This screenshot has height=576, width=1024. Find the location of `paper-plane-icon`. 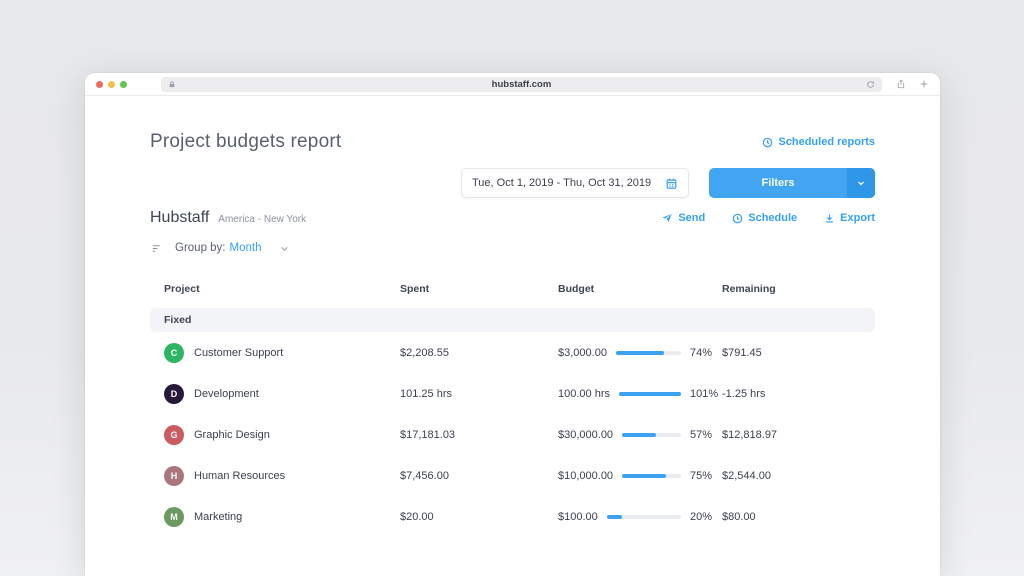

paper-plane-icon is located at coordinates (667, 218).